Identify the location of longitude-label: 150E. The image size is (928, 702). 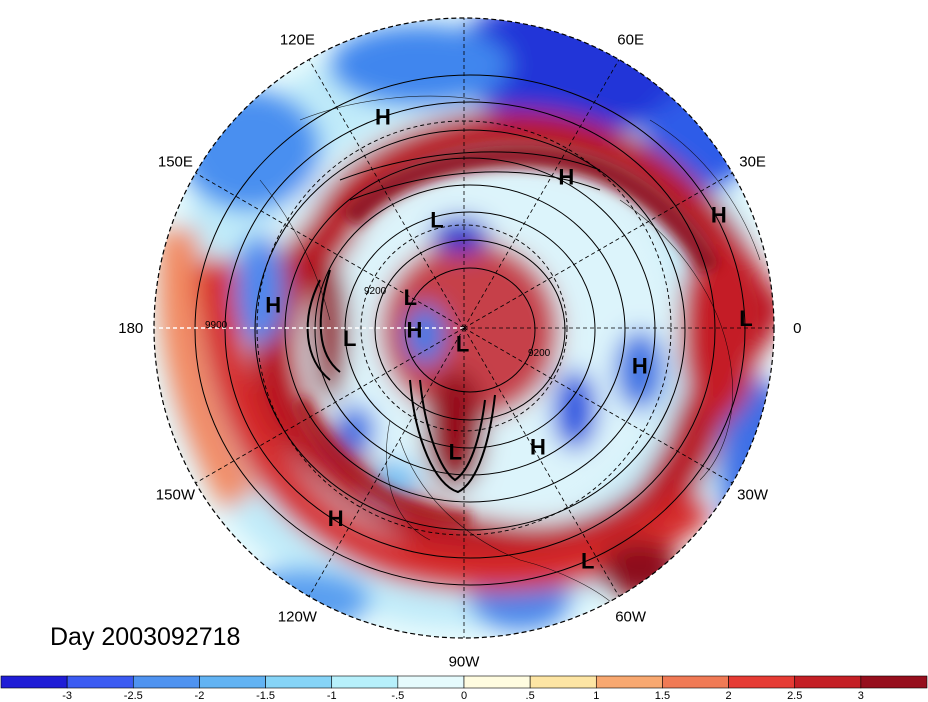
(175, 161).